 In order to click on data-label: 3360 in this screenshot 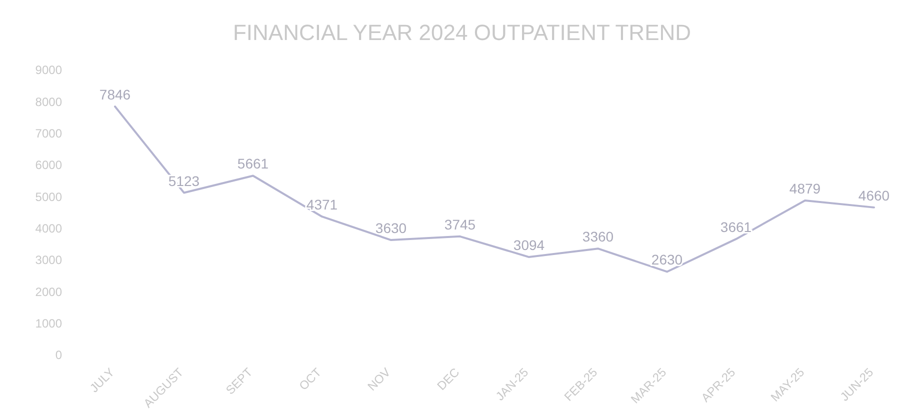, I will do `click(598, 236)`.